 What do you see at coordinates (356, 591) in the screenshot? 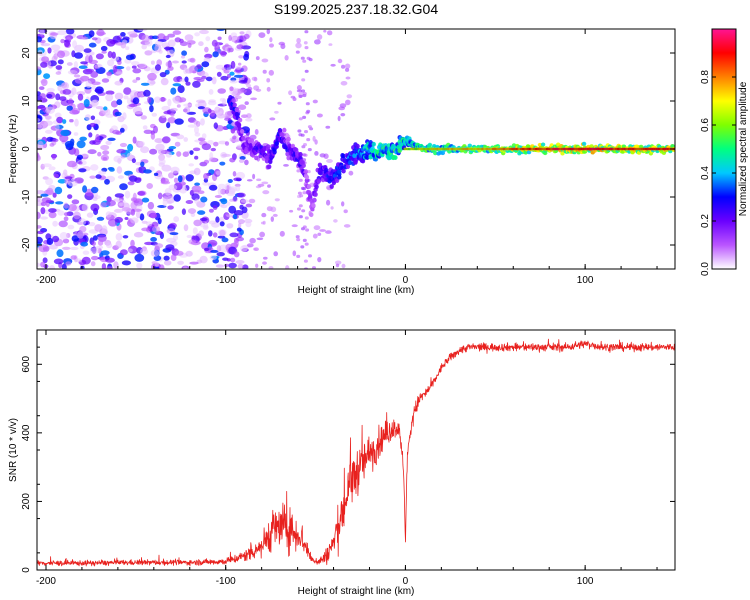
I see `snr-xlabel: Height of straight line (km)` at bounding box center [356, 591].